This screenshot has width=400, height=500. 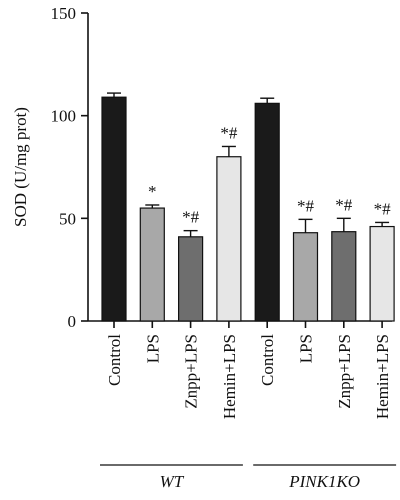 What do you see at coordinates (172, 481) in the screenshot?
I see `group-label: WT` at bounding box center [172, 481].